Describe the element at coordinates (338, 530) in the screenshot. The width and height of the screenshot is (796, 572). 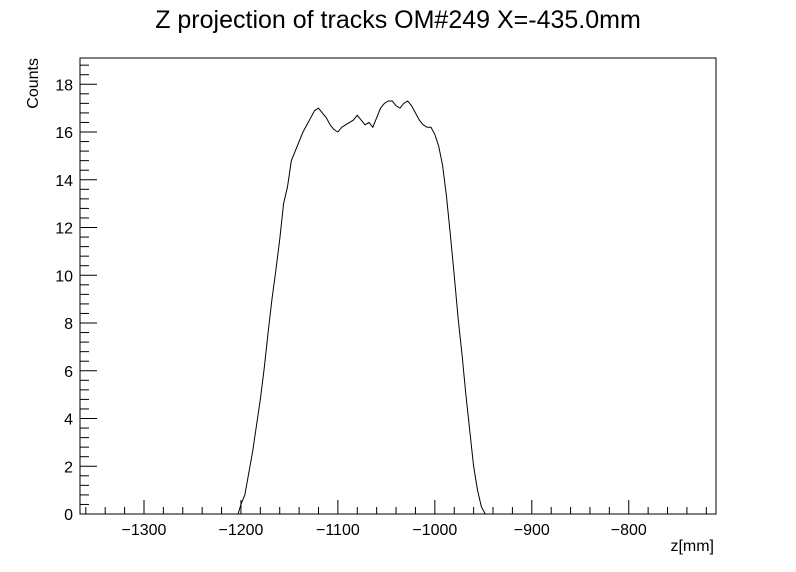
I see `x-tick-label: −1100` at that location.